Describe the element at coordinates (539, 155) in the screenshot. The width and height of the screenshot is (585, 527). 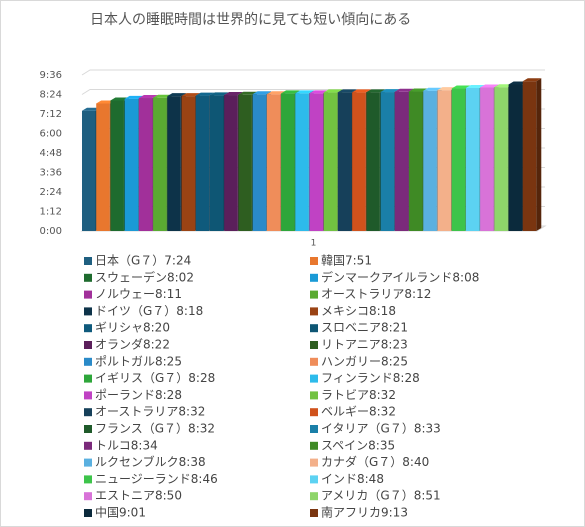
I see `bar-side` at that location.